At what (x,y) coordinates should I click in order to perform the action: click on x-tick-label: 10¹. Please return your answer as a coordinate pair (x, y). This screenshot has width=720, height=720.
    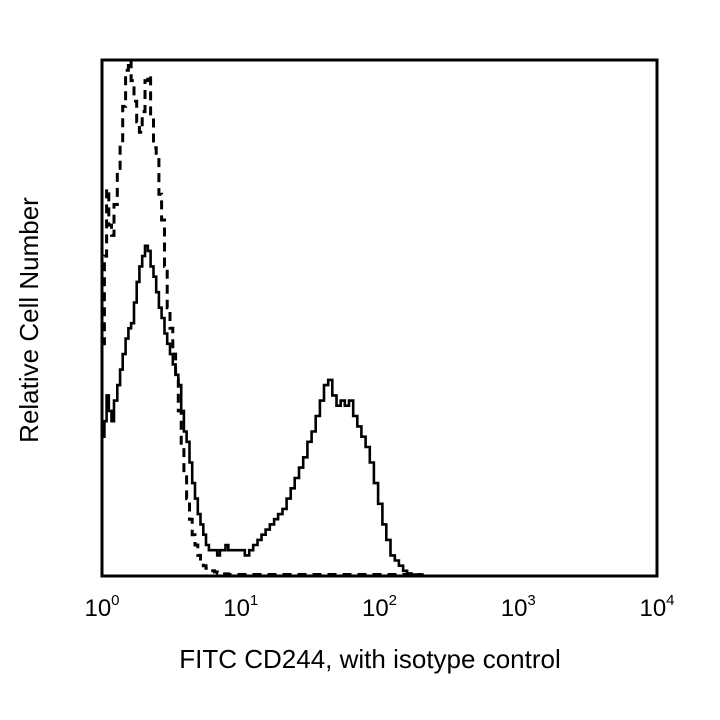
    Looking at the image, I should click on (240, 607).